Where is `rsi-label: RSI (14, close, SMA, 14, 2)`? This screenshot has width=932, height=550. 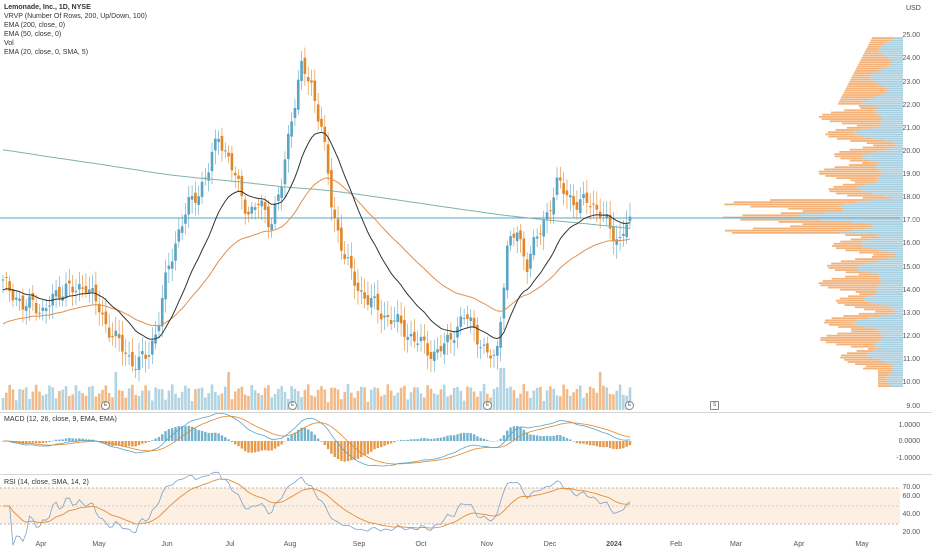
rsi-label: RSI (14, close, SMA, 14, 2) is located at coordinates (46, 482).